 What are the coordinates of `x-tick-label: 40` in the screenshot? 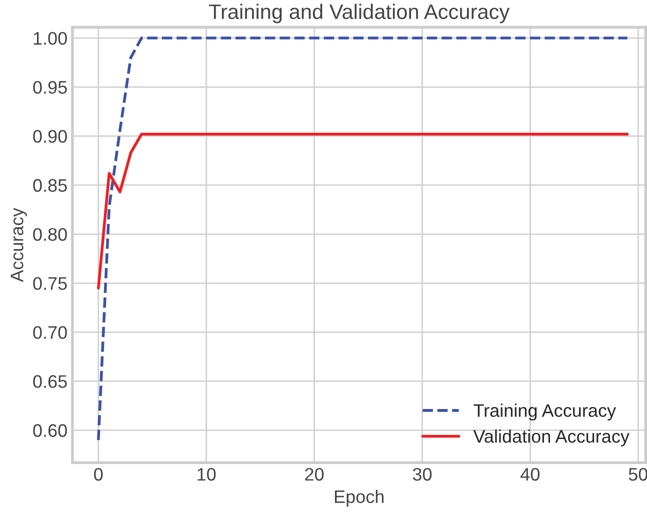 It's located at (530, 474).